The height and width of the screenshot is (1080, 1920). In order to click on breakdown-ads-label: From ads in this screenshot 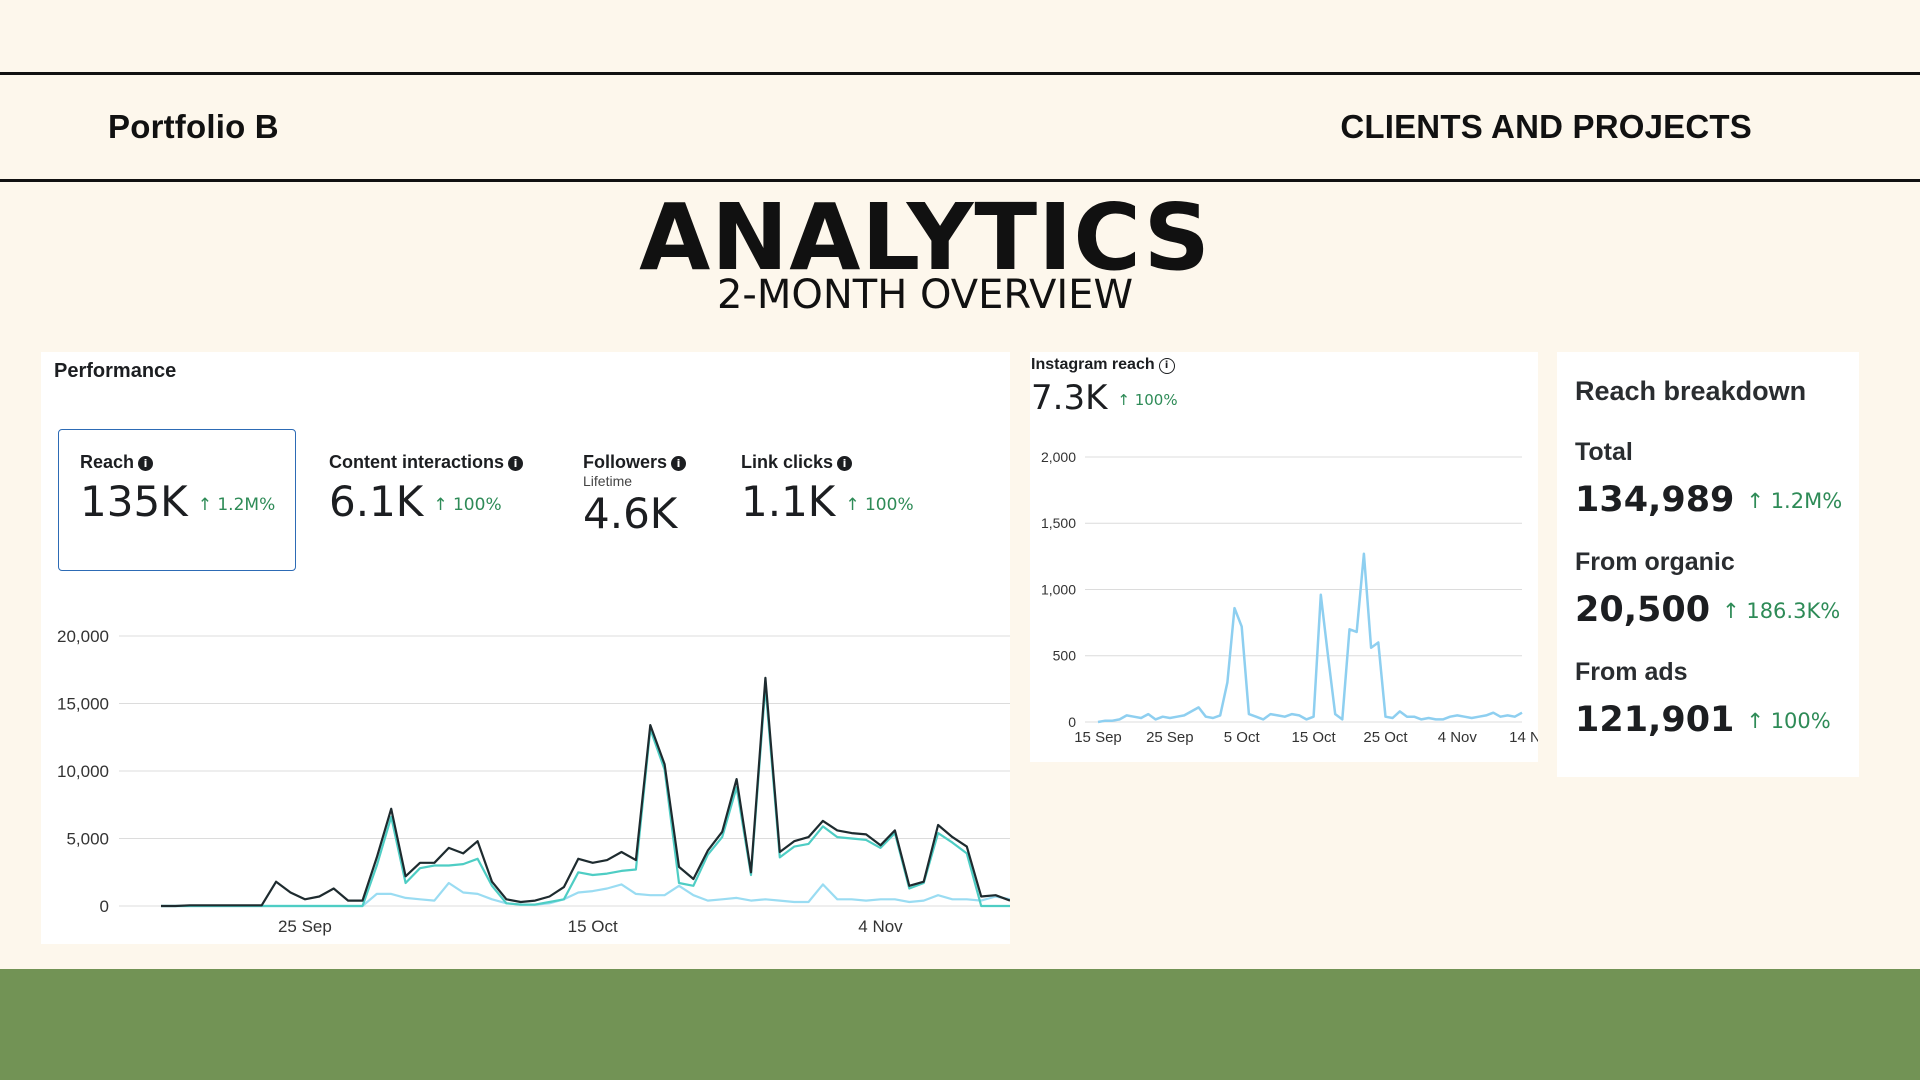, I will do `click(1631, 672)`.